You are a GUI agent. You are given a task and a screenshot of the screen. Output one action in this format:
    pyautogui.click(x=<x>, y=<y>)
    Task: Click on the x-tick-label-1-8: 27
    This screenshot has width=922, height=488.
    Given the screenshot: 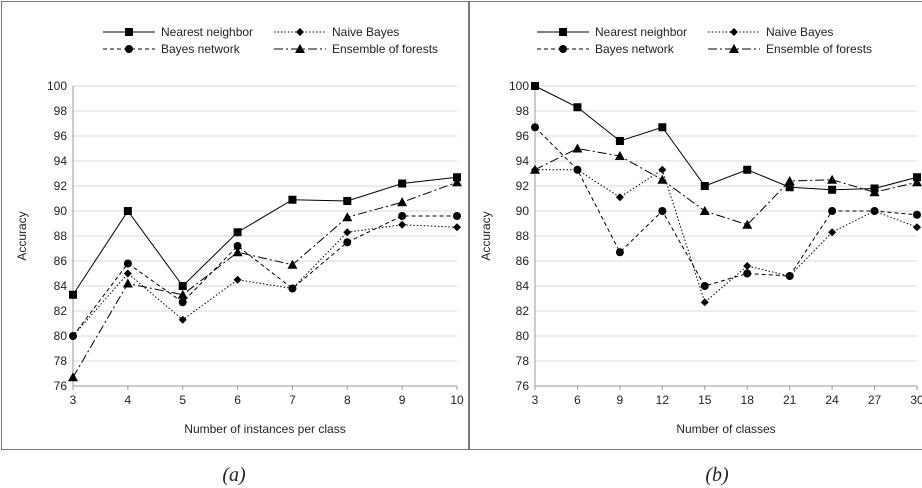 What is the action you would take?
    pyautogui.click(x=875, y=400)
    